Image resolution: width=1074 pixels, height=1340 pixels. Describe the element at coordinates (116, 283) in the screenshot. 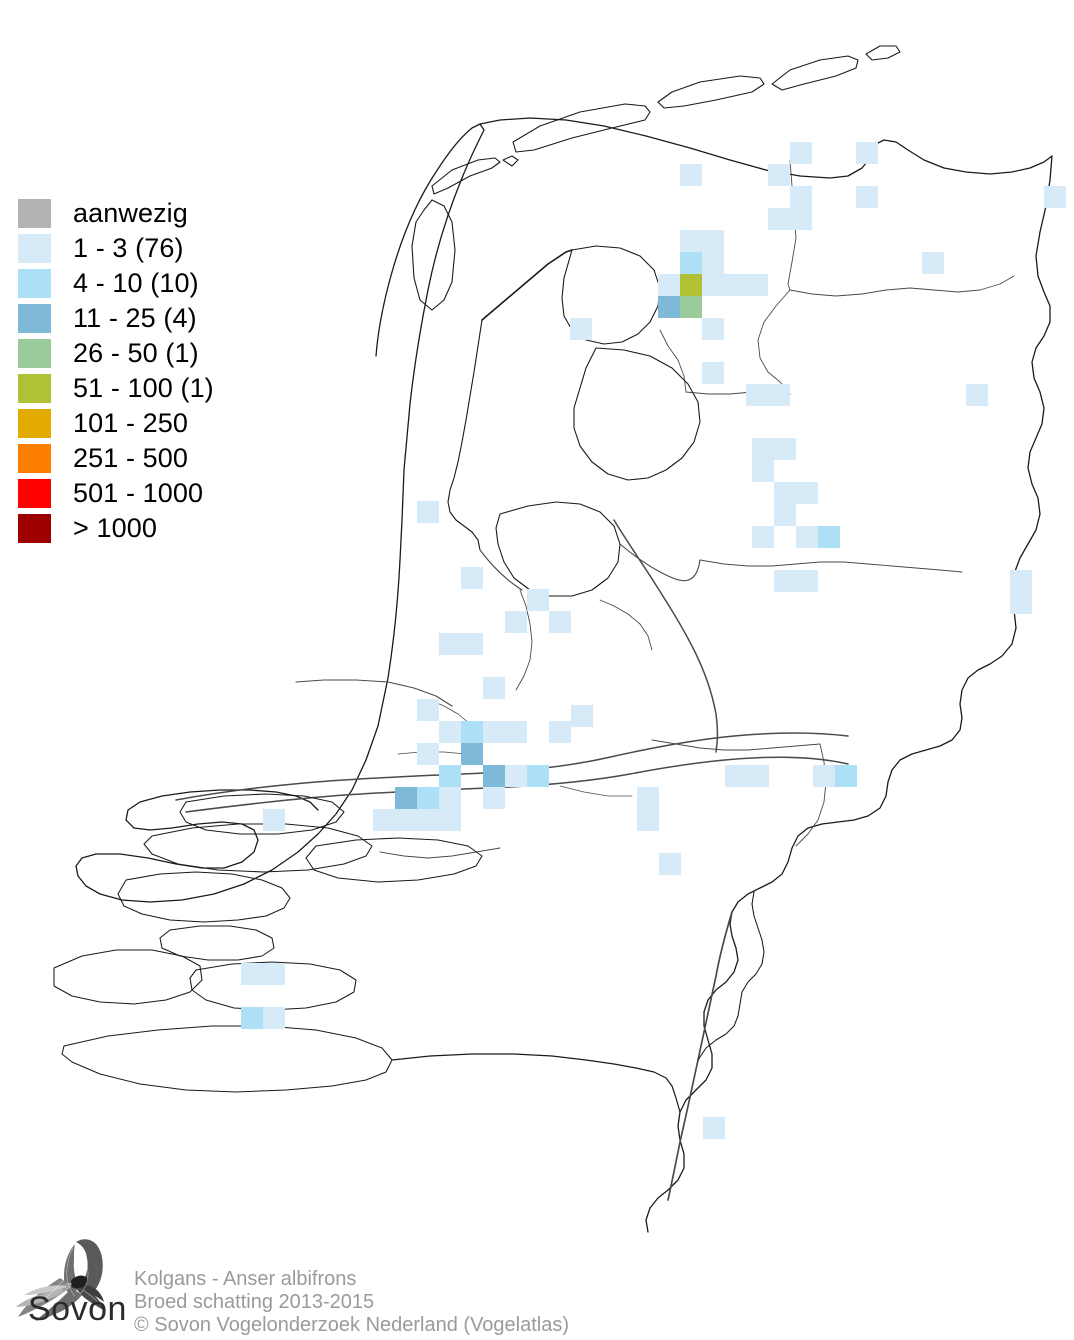

I see `legend-row: 4 - 10 (10)` at that location.